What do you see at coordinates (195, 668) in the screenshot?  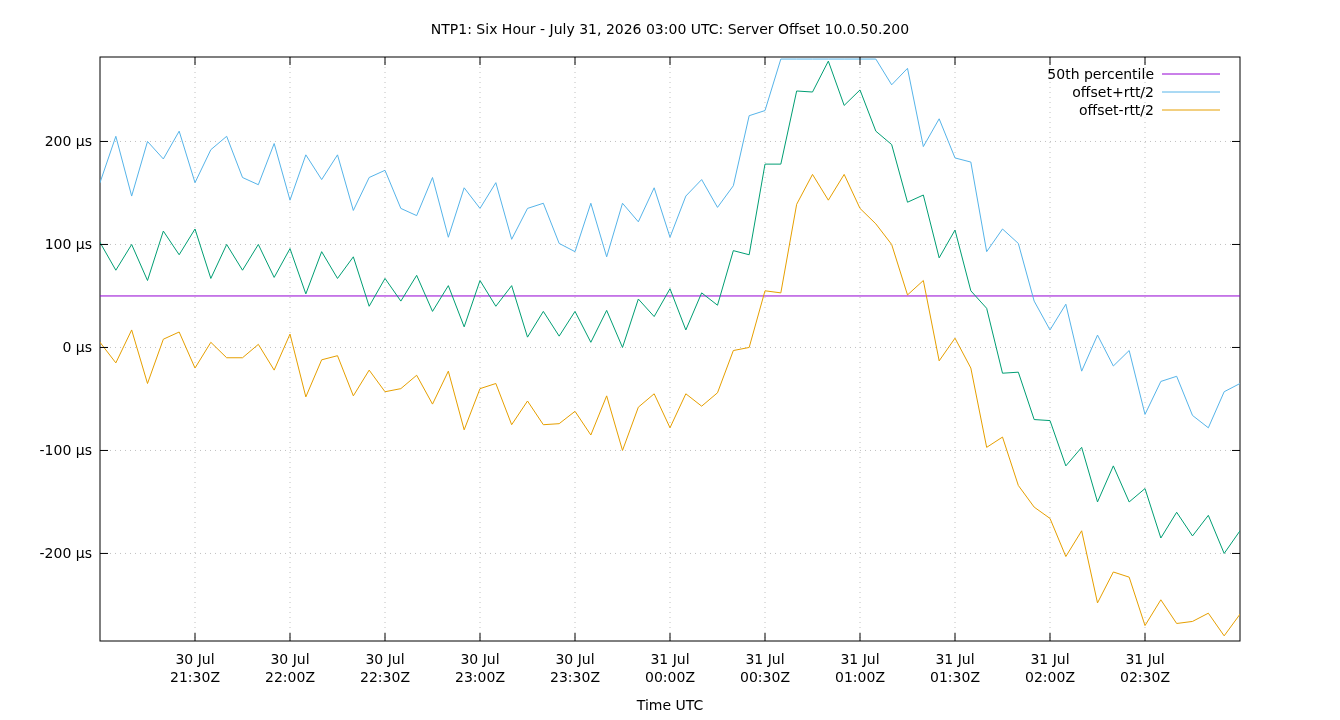 I see `x-tick-label: 30 Jul 21:30Z` at bounding box center [195, 668].